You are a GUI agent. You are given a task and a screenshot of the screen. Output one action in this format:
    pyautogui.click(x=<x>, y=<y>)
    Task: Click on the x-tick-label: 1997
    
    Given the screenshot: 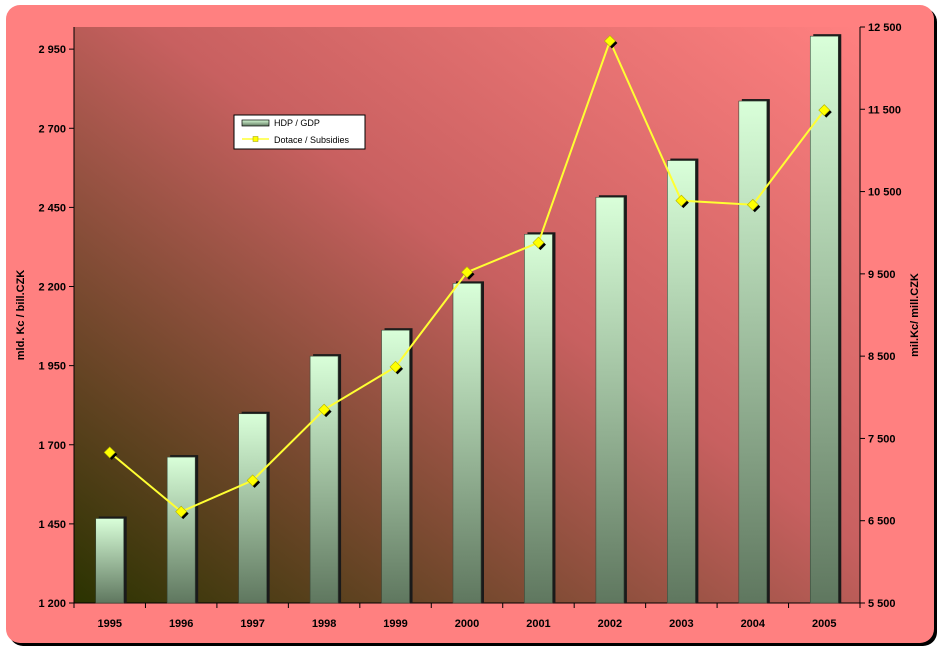 What is the action you would take?
    pyautogui.click(x=252, y=624)
    